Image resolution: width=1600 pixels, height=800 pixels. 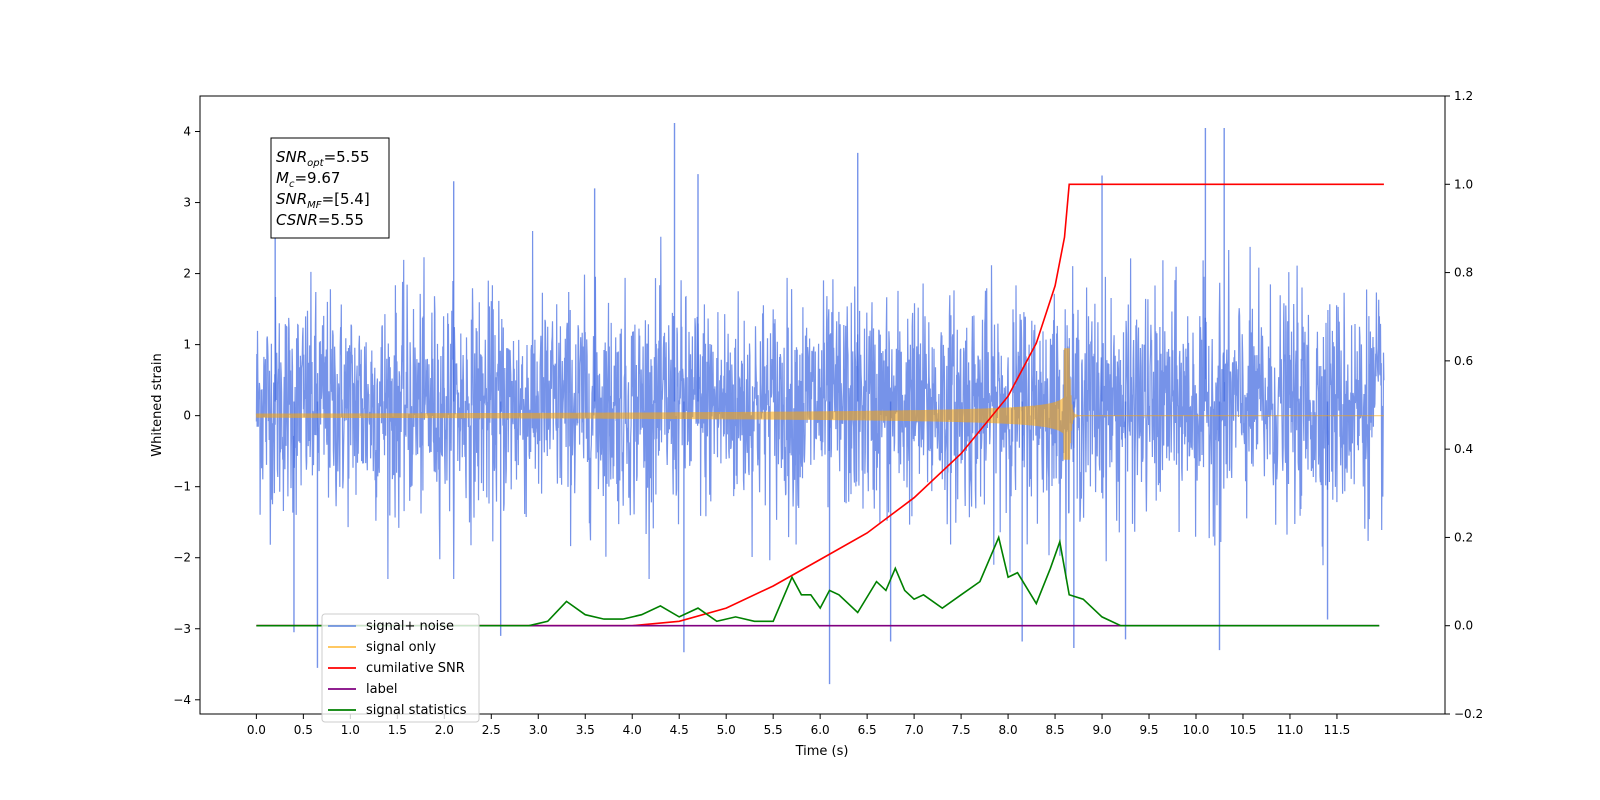 I want to click on annotation-subscript: opt, so click(x=315, y=163).